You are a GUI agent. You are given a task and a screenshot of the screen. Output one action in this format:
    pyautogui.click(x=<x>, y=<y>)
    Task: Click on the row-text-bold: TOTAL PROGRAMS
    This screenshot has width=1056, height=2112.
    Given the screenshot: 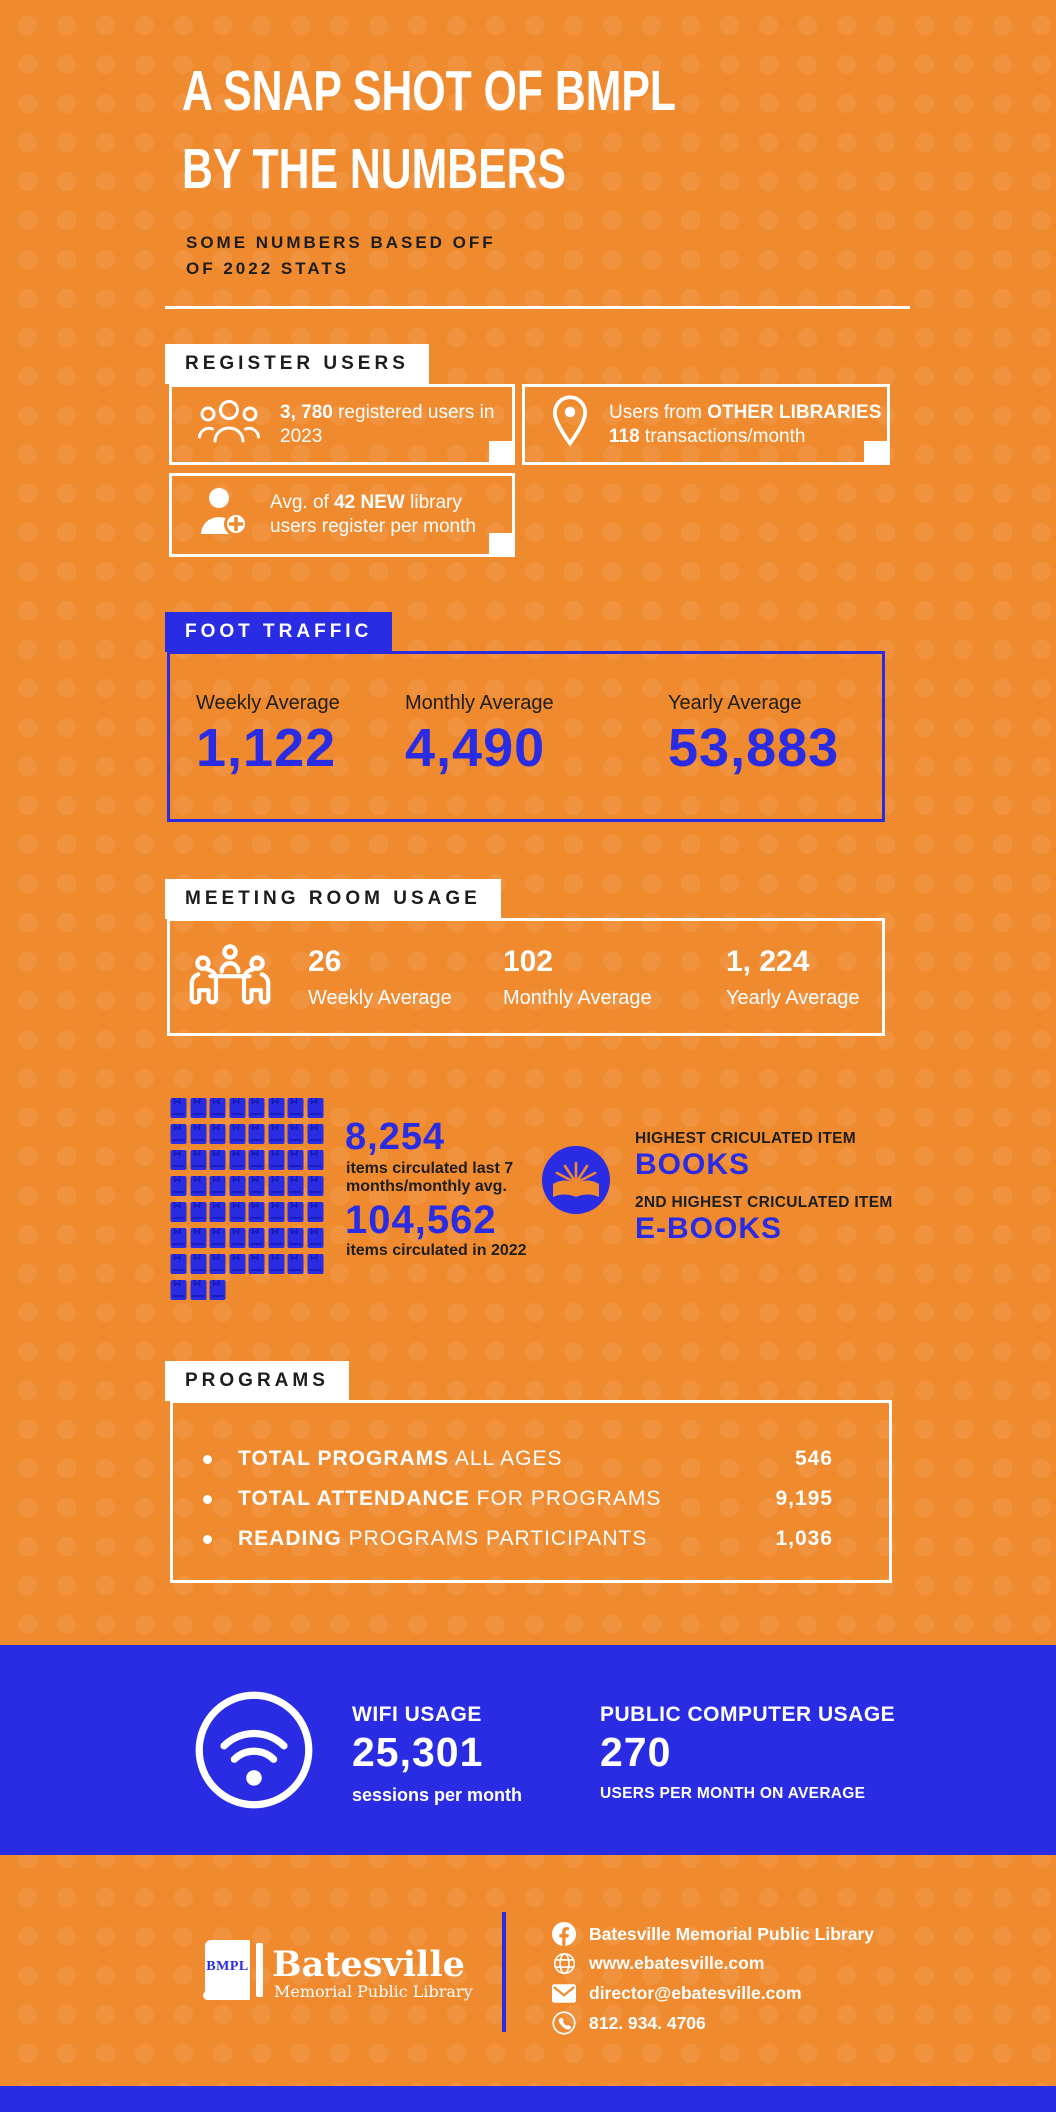 What is the action you would take?
    pyautogui.click(x=344, y=1458)
    